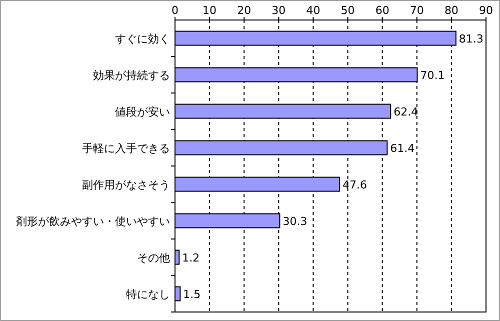 This screenshot has height=321, width=500. What do you see at coordinates (402, 148) in the screenshot?
I see `data-label: 61.4` at bounding box center [402, 148].